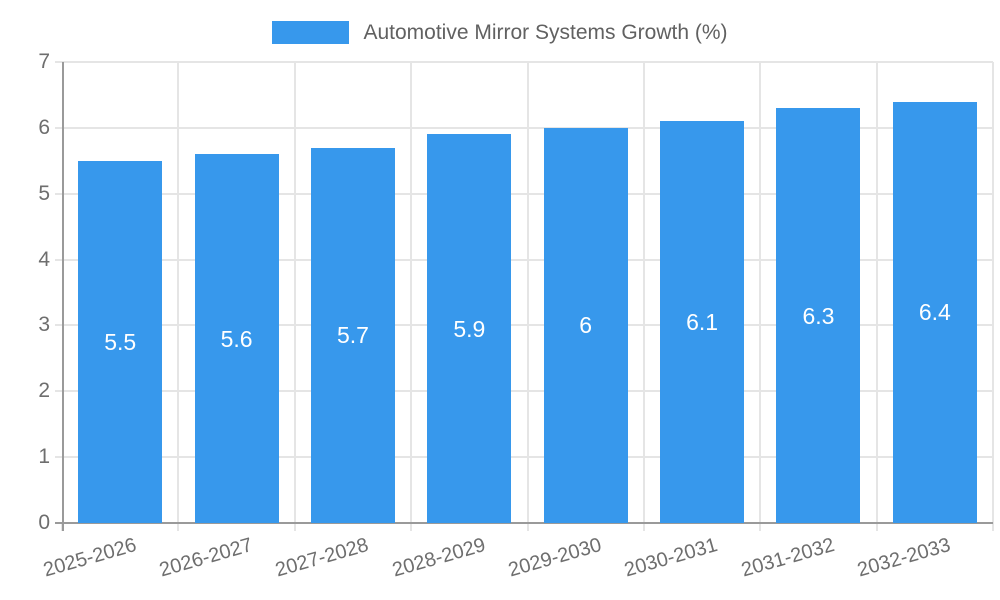 The height and width of the screenshot is (600, 1000). What do you see at coordinates (311, 32) in the screenshot?
I see `legend-swatch` at bounding box center [311, 32].